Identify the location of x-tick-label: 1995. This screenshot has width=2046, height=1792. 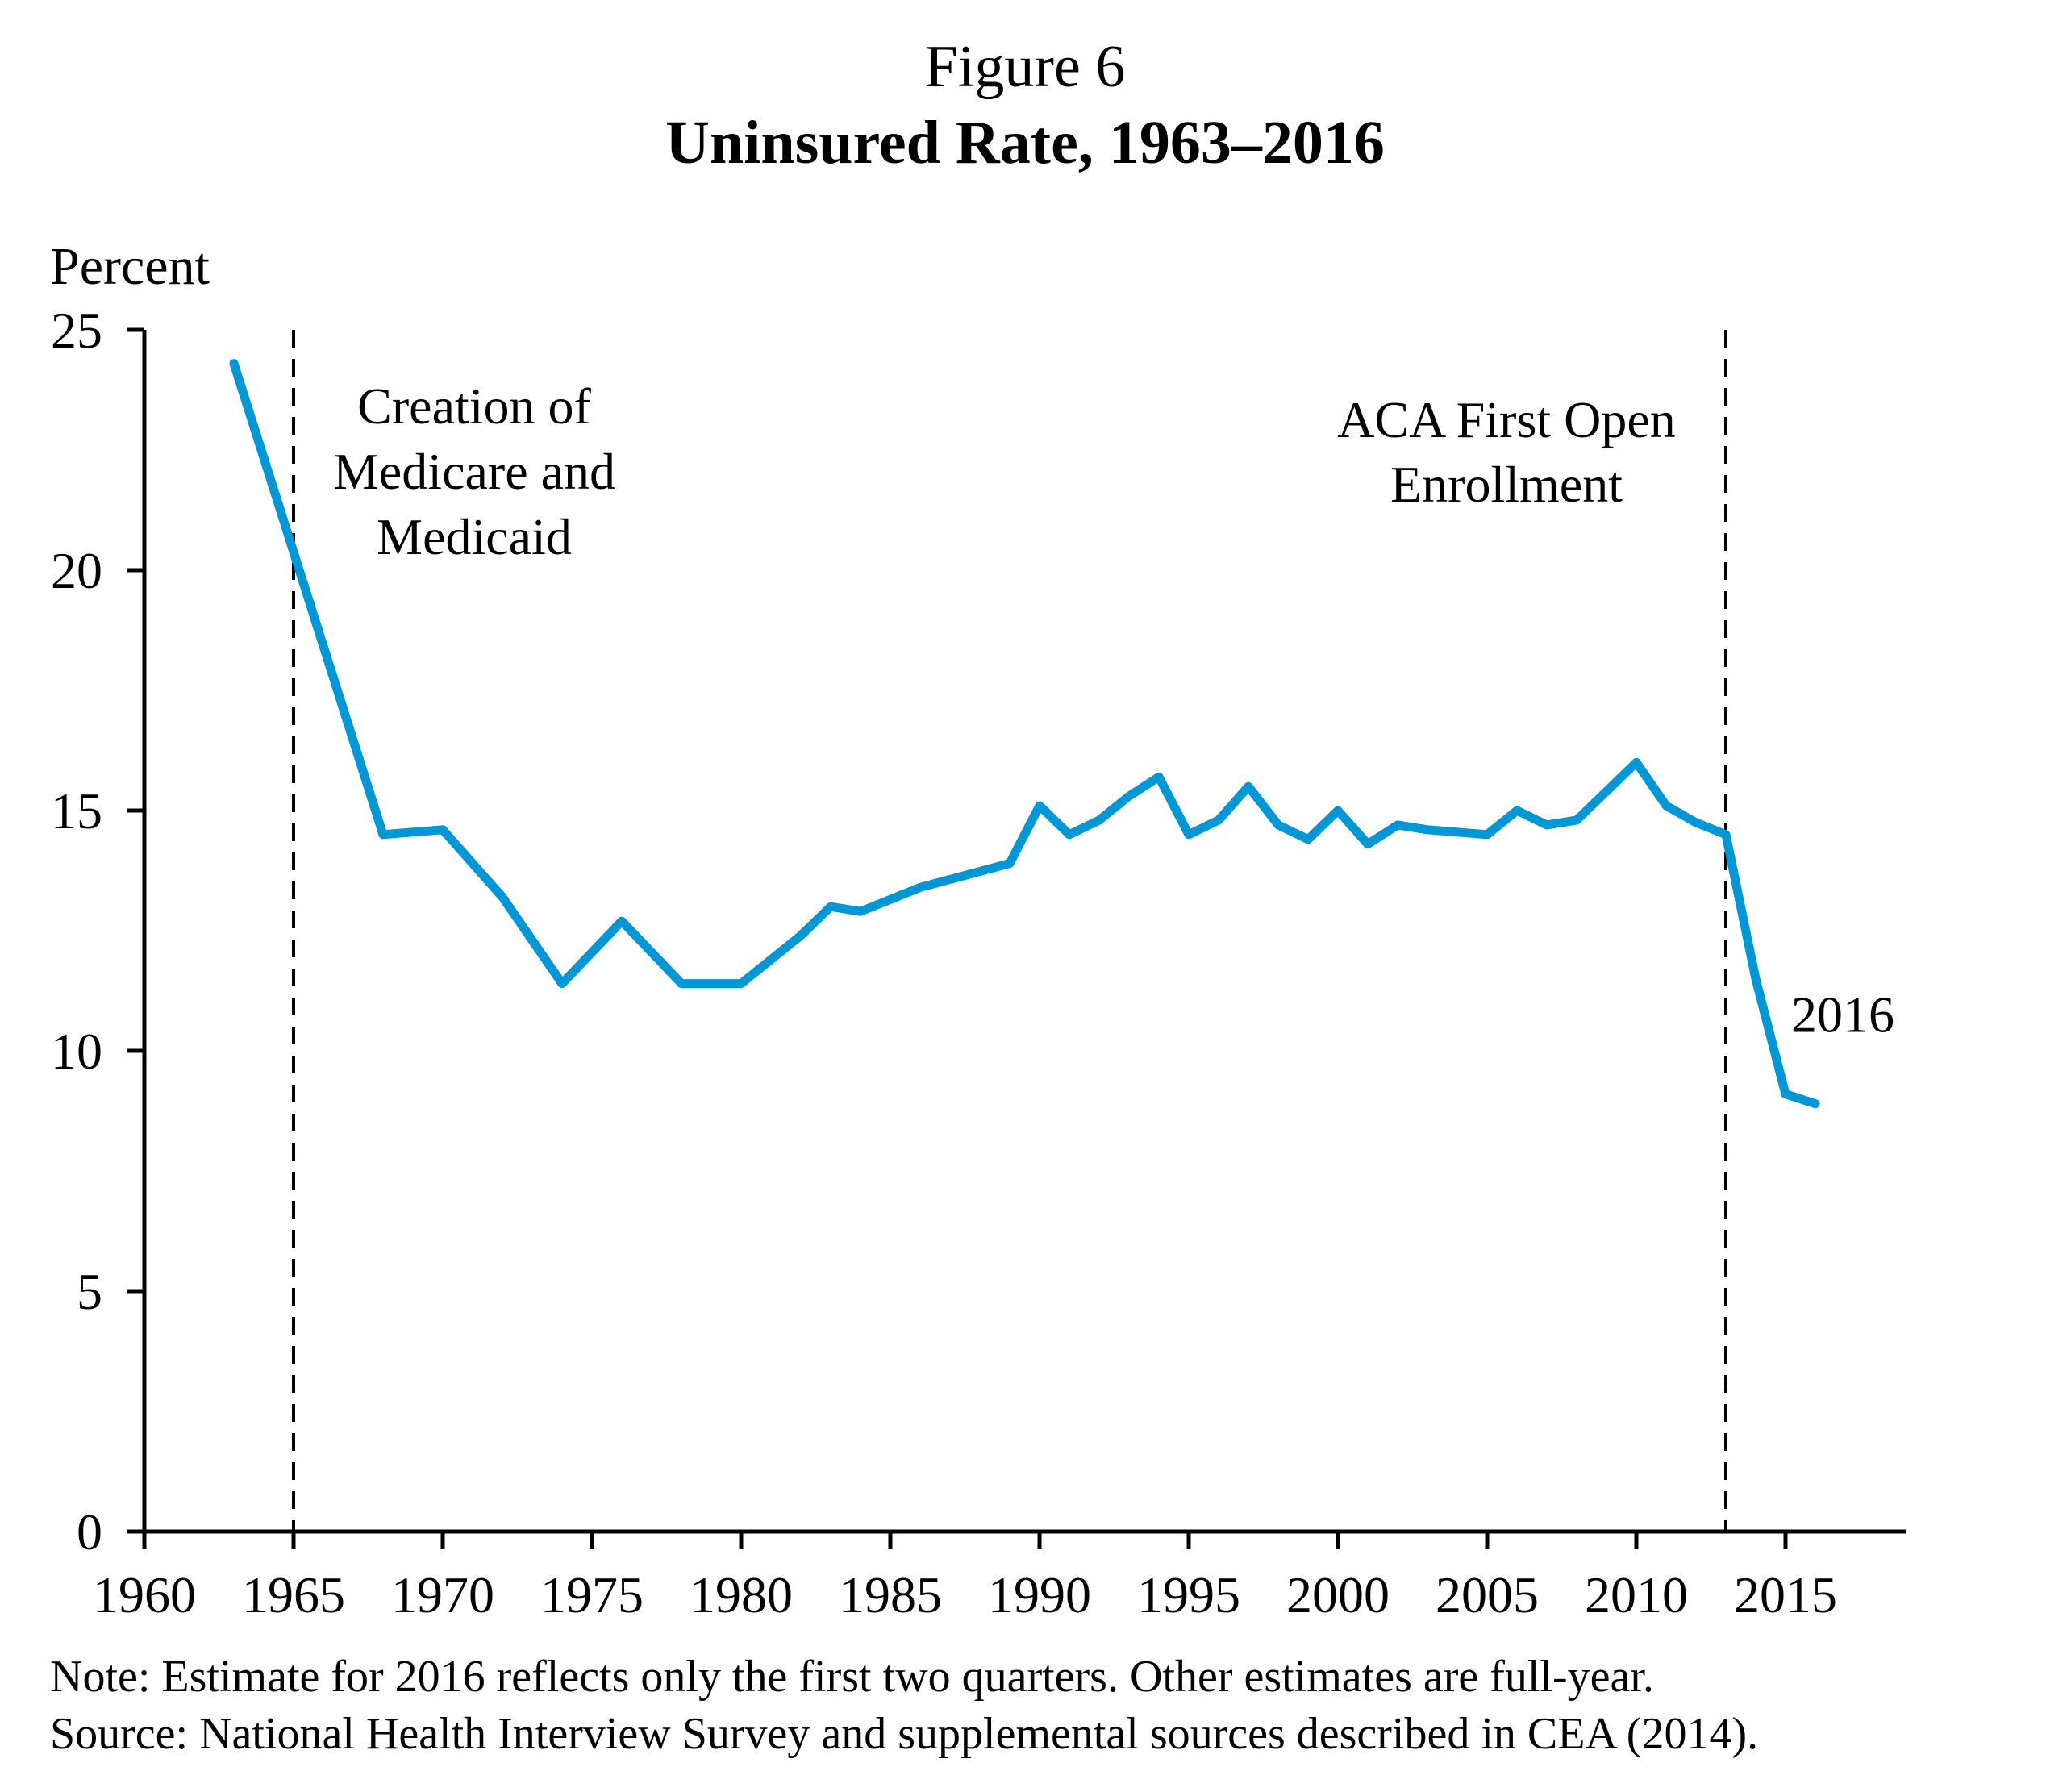
(1188, 1594).